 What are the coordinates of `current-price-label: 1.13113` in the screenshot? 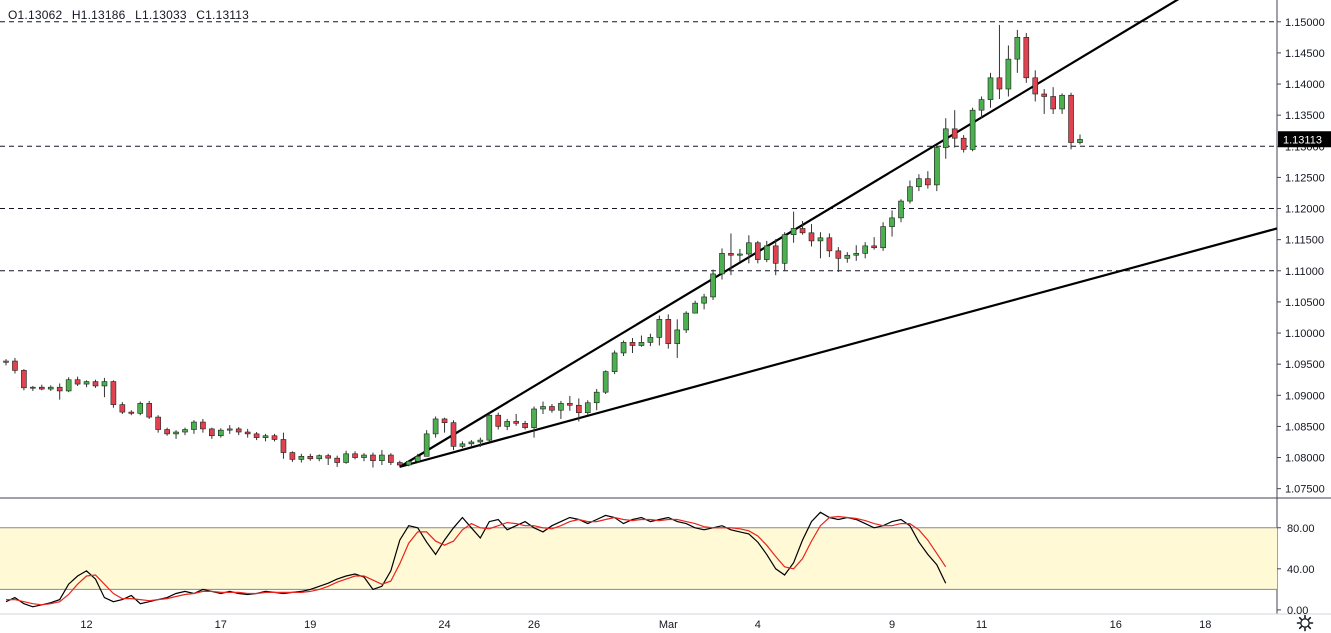 It's located at (1302, 140).